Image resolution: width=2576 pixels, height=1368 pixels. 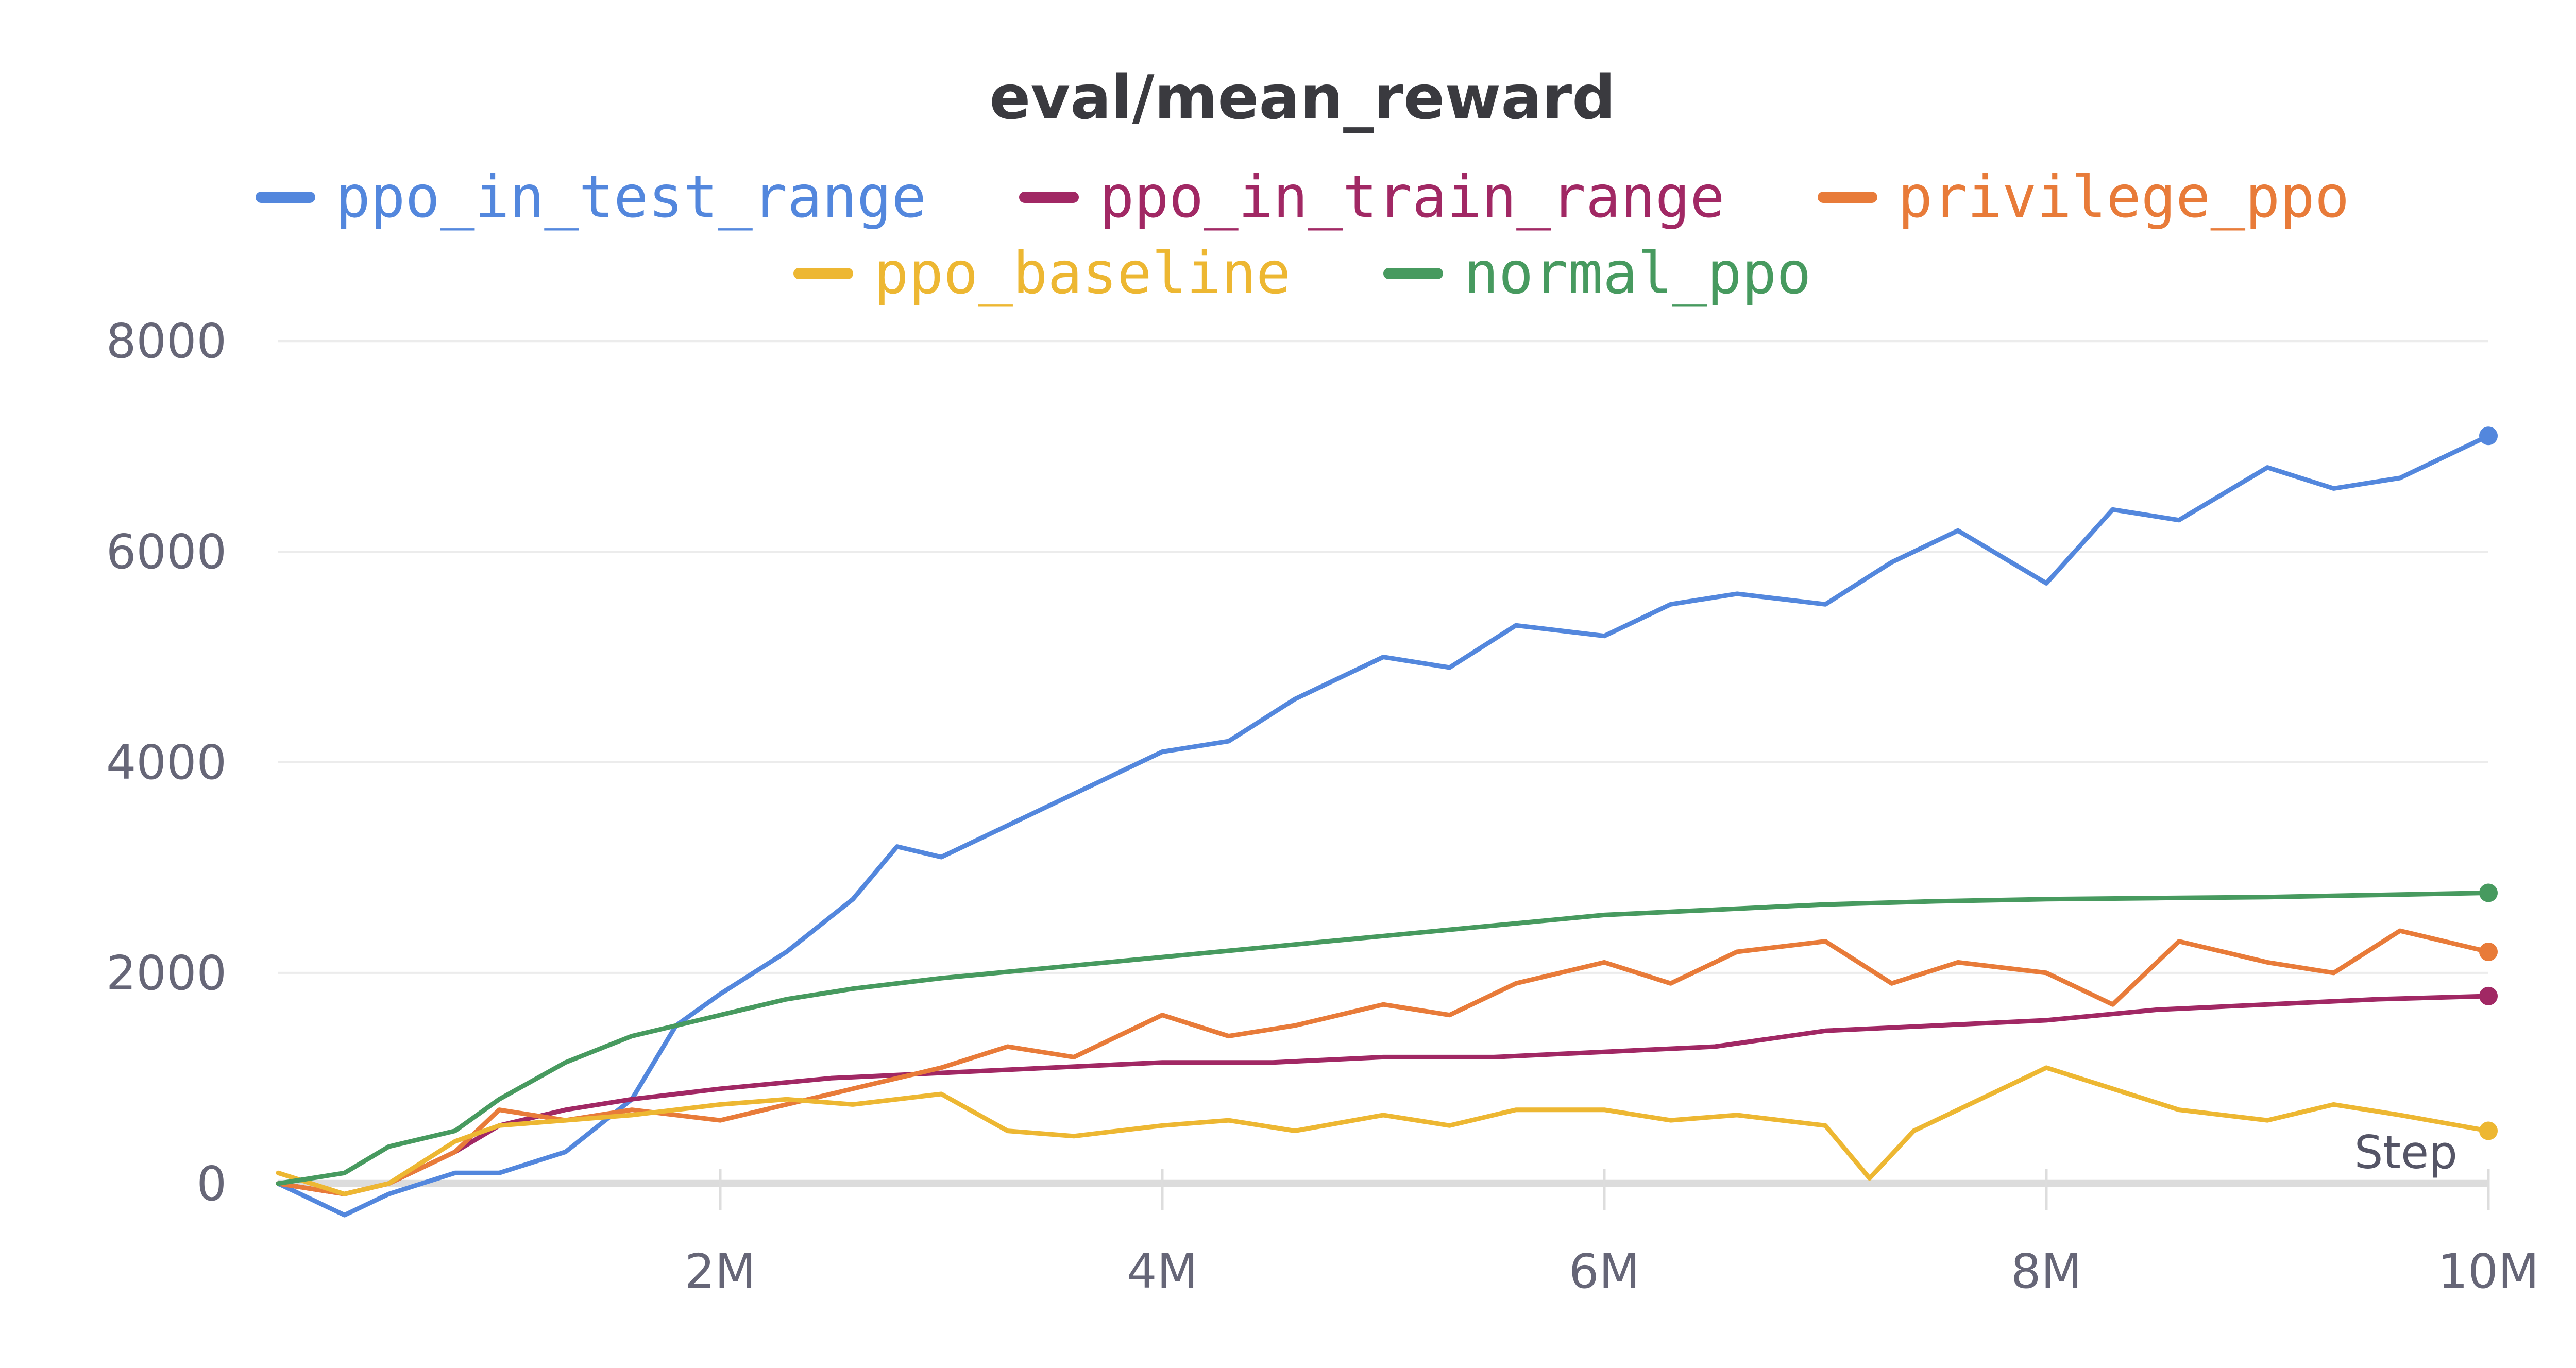 I want to click on end-point-ppo-baseline, so click(x=2488, y=1130).